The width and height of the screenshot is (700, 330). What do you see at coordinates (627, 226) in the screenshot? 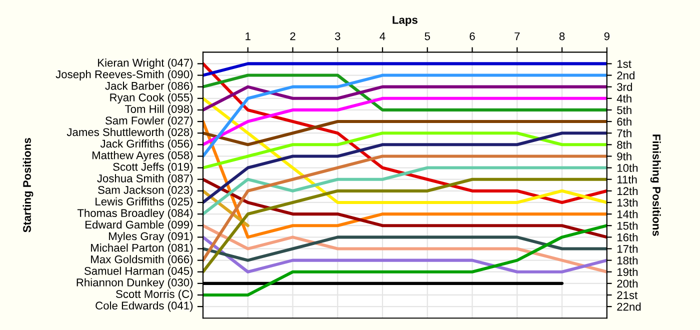
I see `y-tick-label: 15th` at bounding box center [627, 226].